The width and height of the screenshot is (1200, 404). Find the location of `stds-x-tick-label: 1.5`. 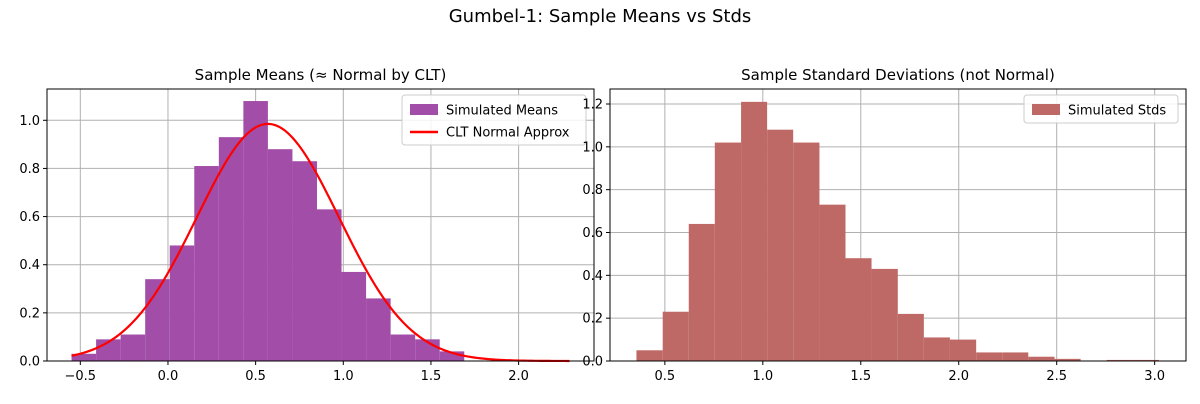

stds-x-tick-label: 1.5 is located at coordinates (860, 376).